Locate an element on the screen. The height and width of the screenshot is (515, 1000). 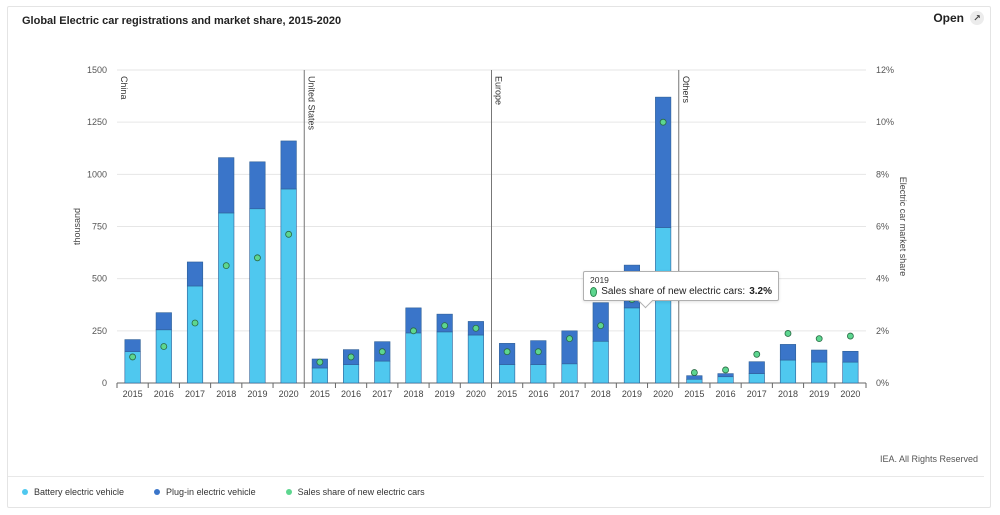
legend-item-share: Sales share of new electric cars is located at coordinates (355, 492).